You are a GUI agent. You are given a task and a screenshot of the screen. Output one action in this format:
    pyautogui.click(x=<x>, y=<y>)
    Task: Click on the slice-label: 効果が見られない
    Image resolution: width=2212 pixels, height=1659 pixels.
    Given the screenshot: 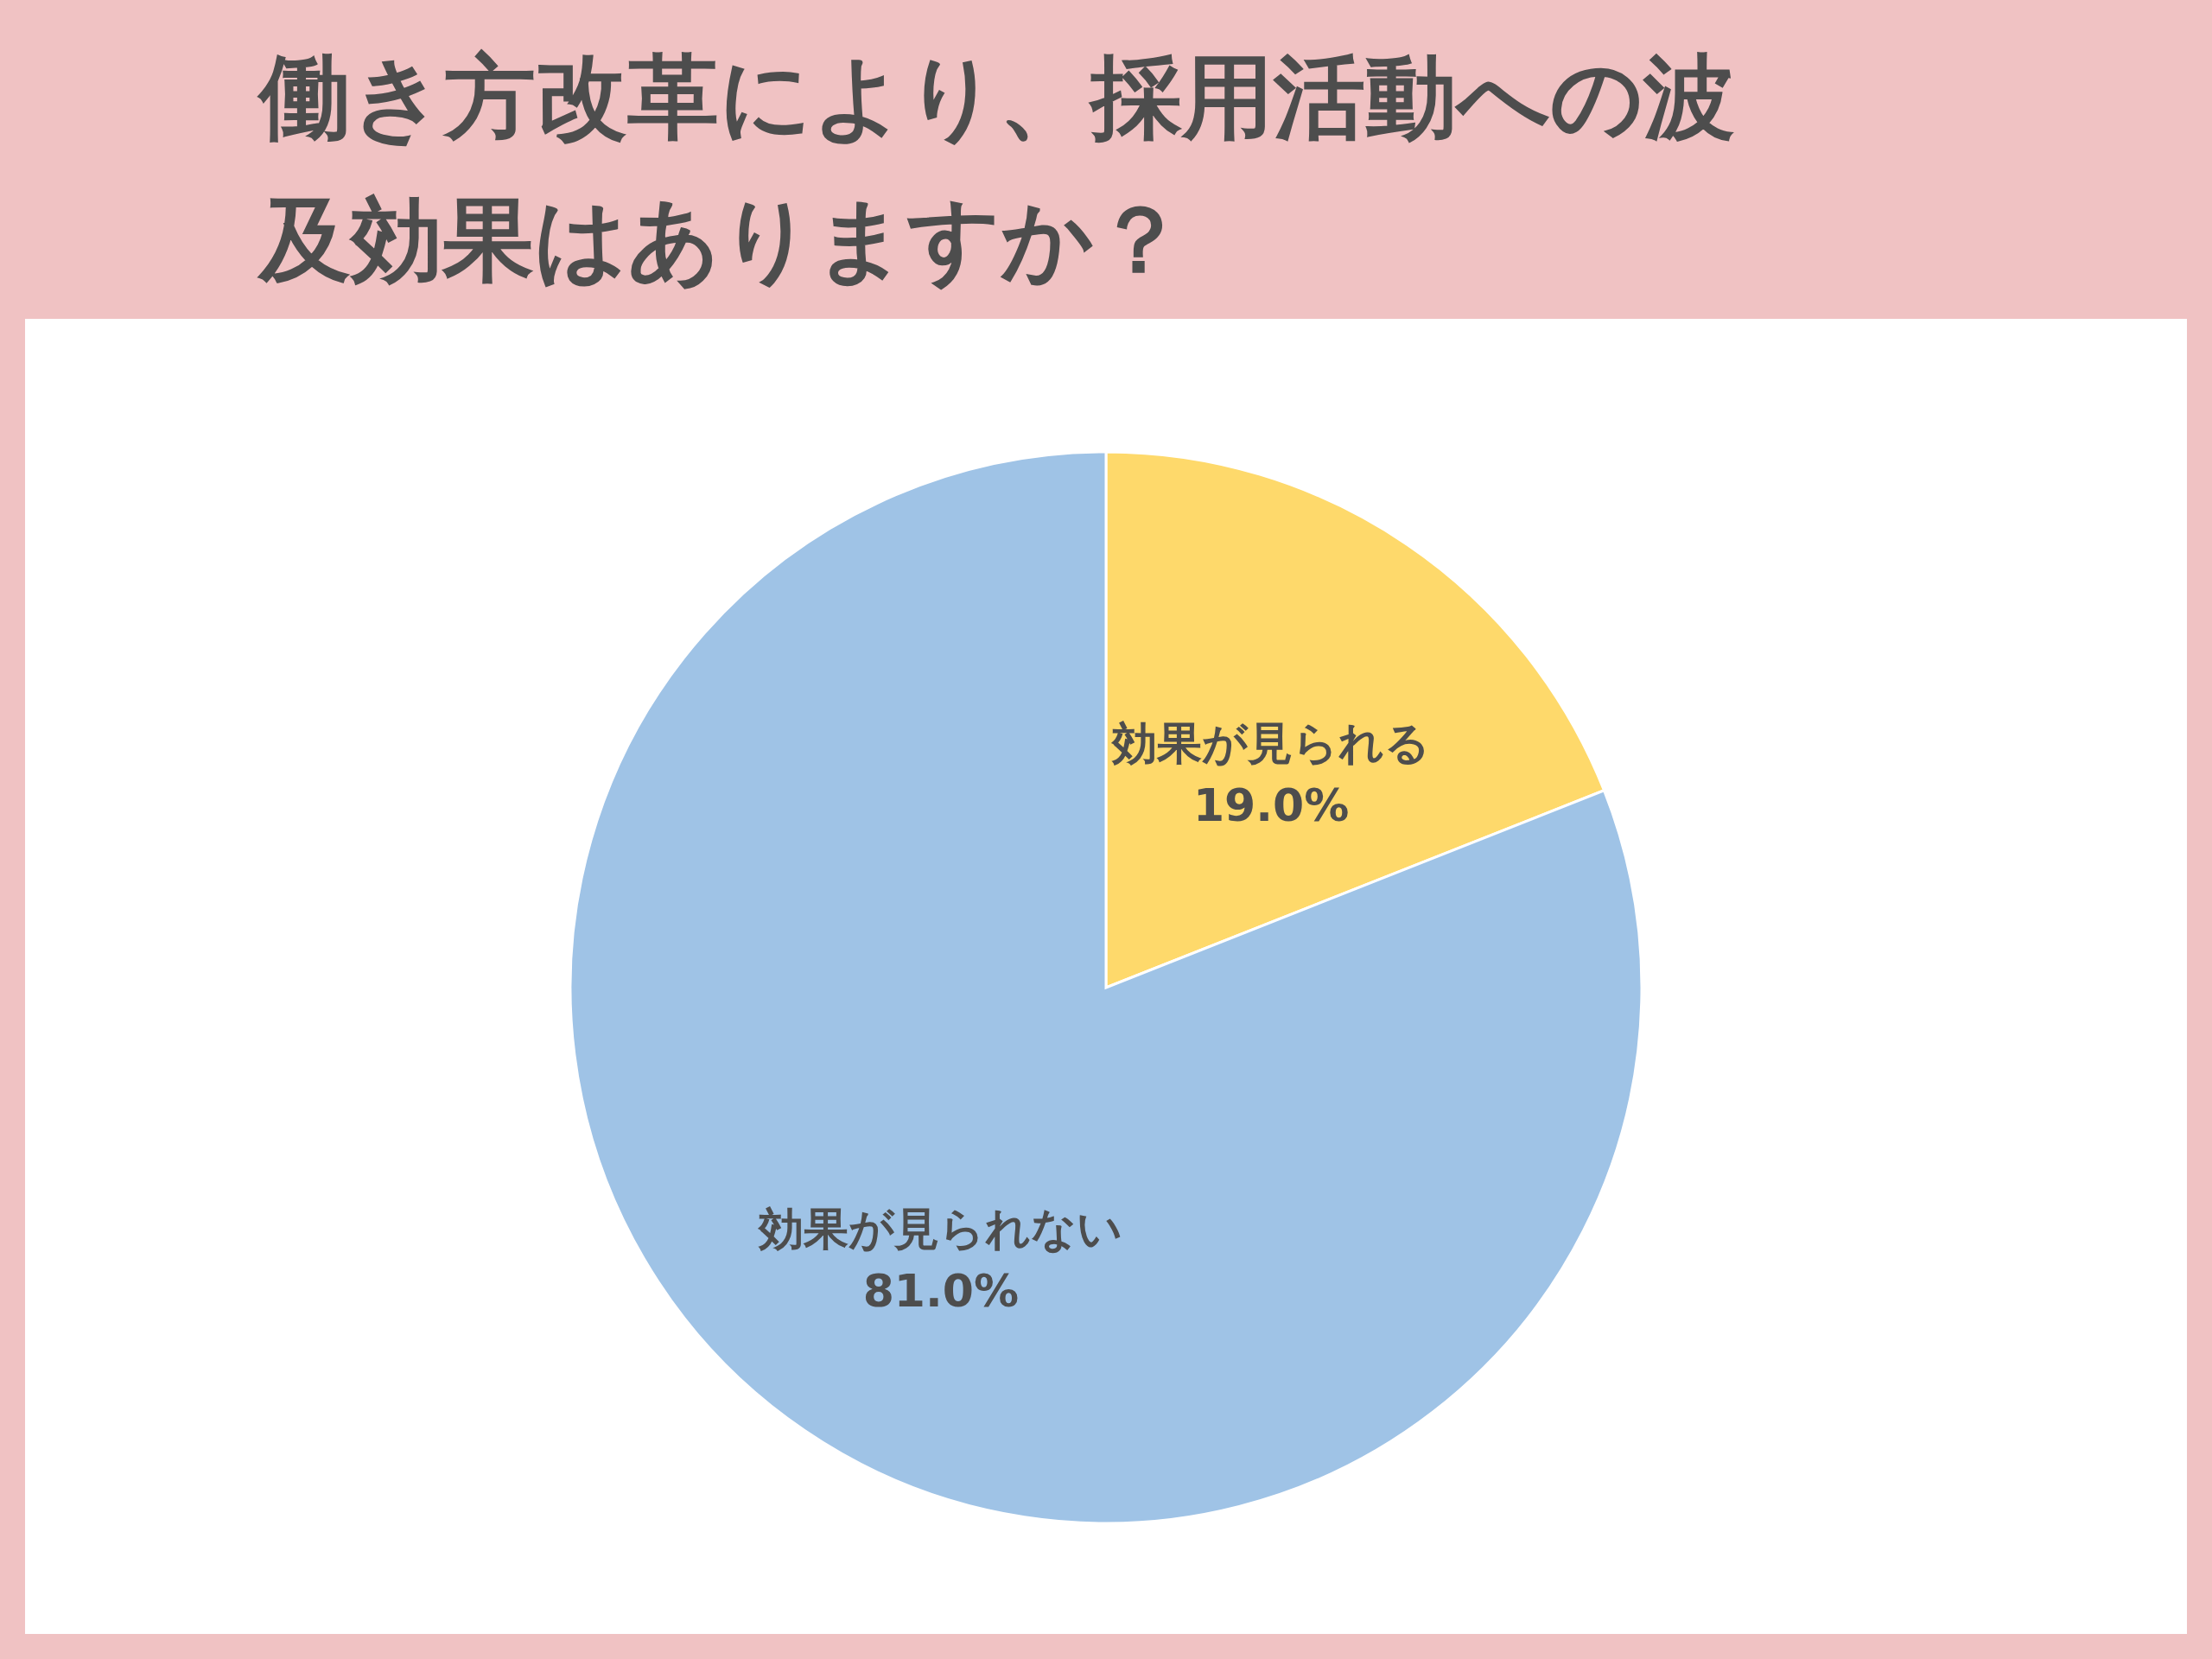 What is the action you would take?
    pyautogui.click(x=940, y=1229)
    